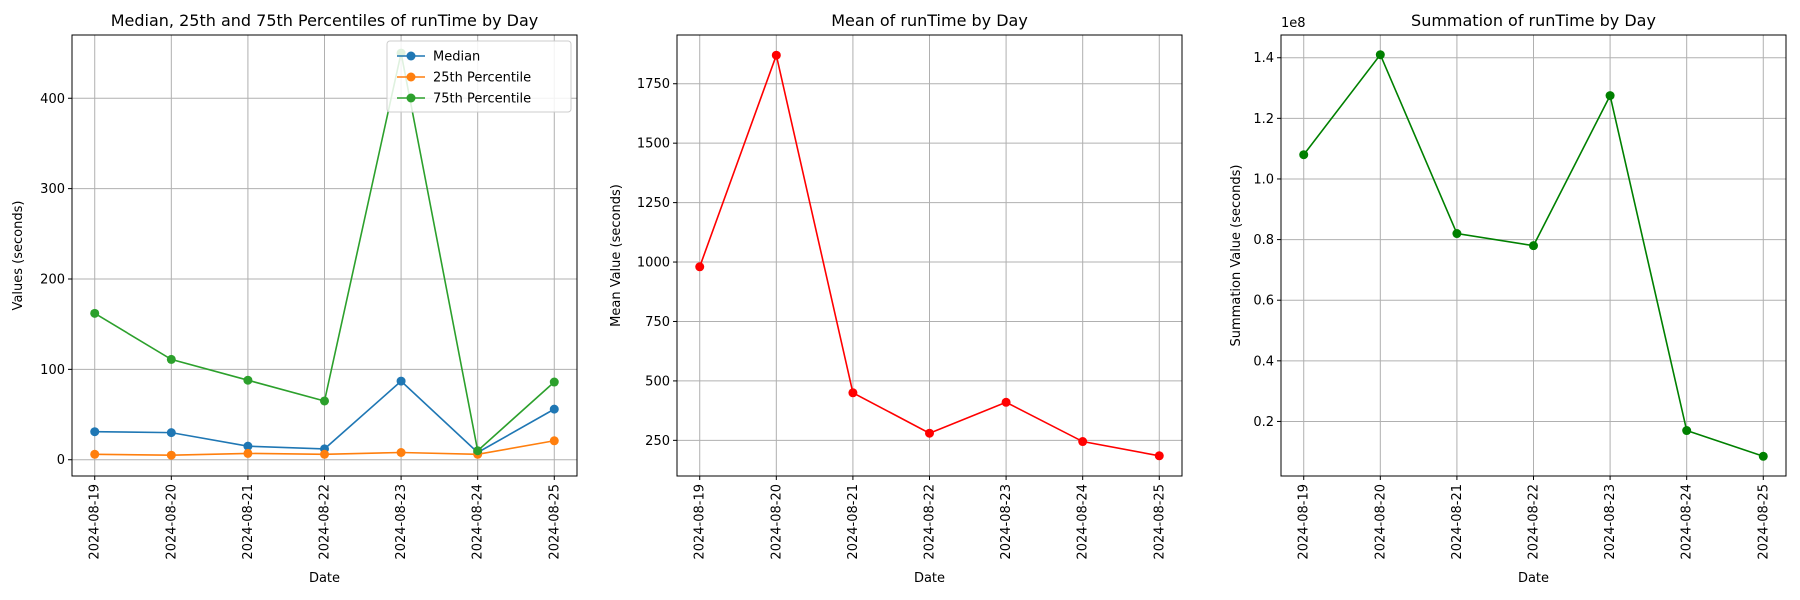 This screenshot has height=600, width=1800. Describe the element at coordinates (52, 99) in the screenshot. I see `y-tick-label: 400` at that location.